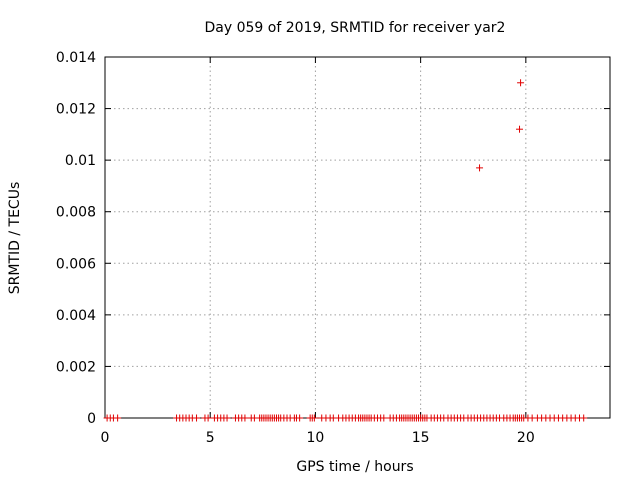  What do you see at coordinates (76, 316) in the screenshot?
I see `y-tick-label: 0.004` at bounding box center [76, 316].